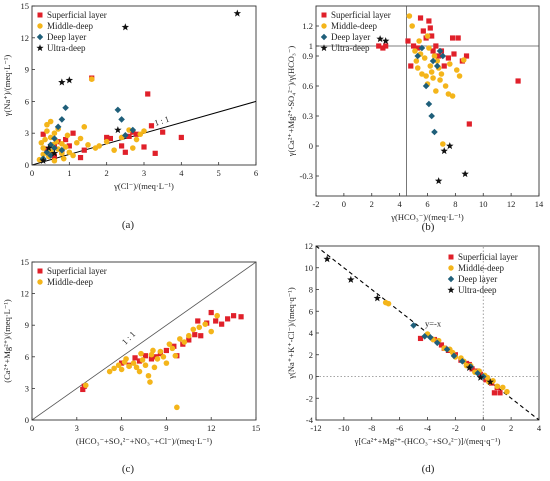 The image size is (550, 481). I want to click on y-axis-label: (Ca²⁺+Mg²⁺)/(meq·L⁻¹), so click(7, 341).